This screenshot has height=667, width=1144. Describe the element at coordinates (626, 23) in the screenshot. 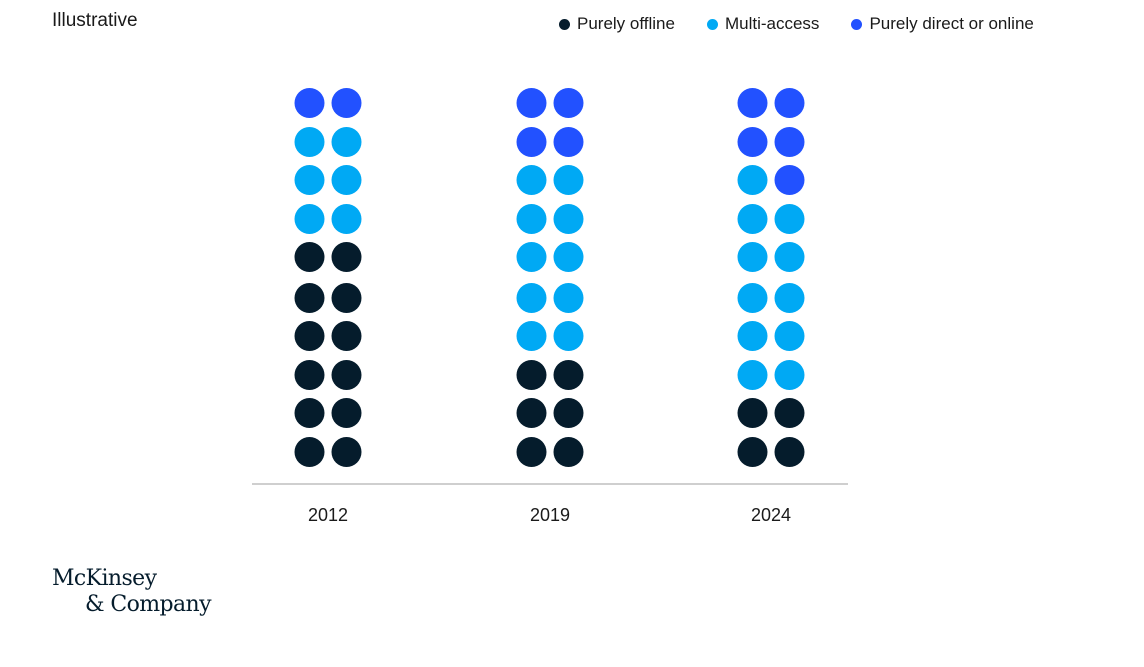

I see `legend-label-offline: Purely offline` at that location.